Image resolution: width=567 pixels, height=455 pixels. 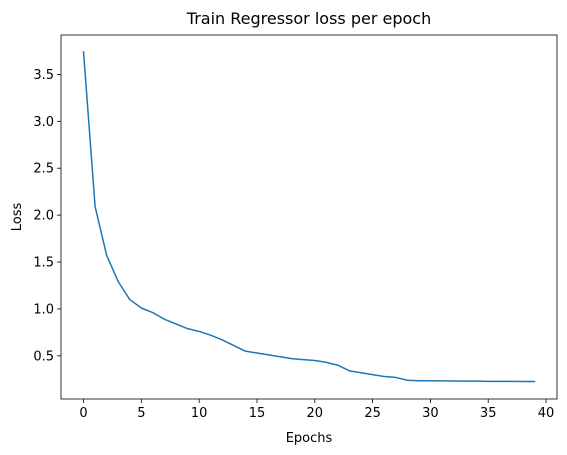 What do you see at coordinates (372, 413) in the screenshot?
I see `x-tick-label: 25` at bounding box center [372, 413].